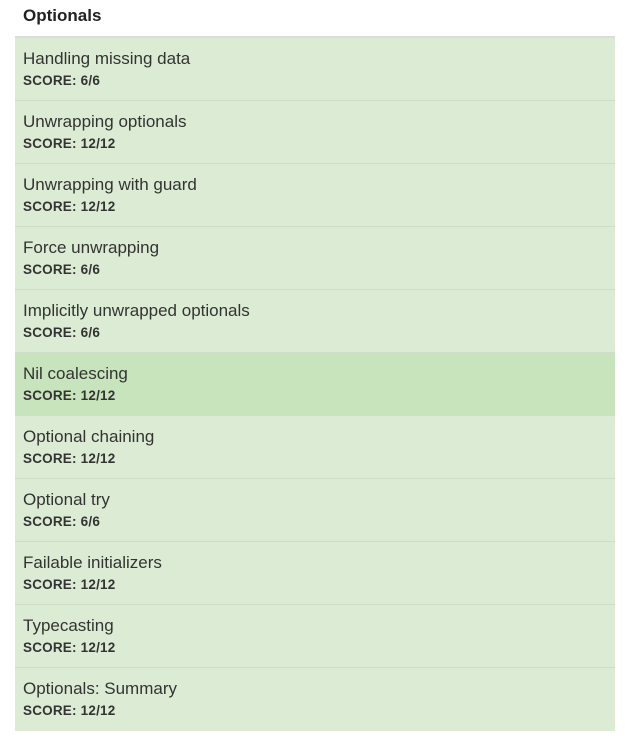 The width and height of the screenshot is (625, 739). What do you see at coordinates (315, 510) in the screenshot?
I see `list-item-optional-try: Optional try SCORE: 6/6` at bounding box center [315, 510].